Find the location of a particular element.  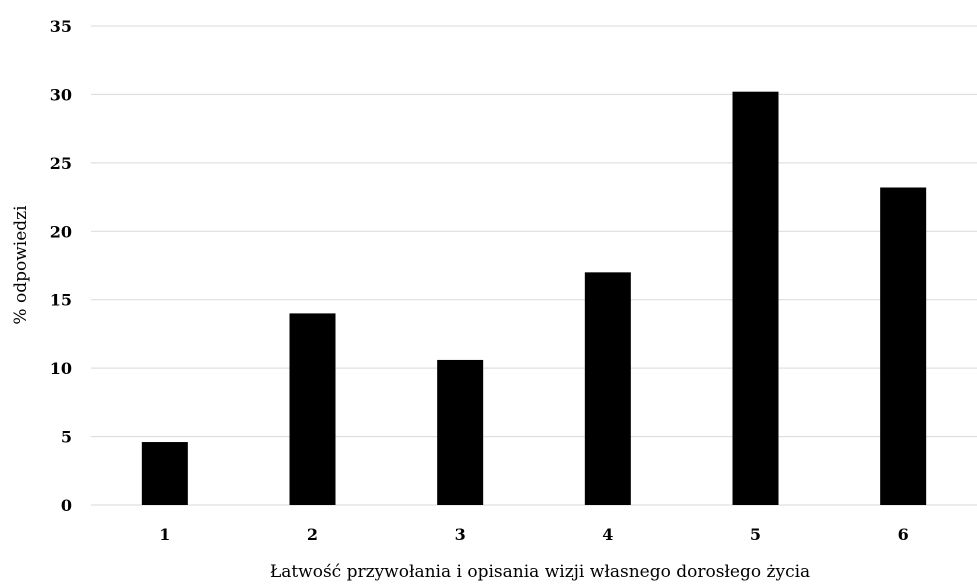

x-axis-ticks: 1 2 3 4 5 6 is located at coordinates (533, 534).